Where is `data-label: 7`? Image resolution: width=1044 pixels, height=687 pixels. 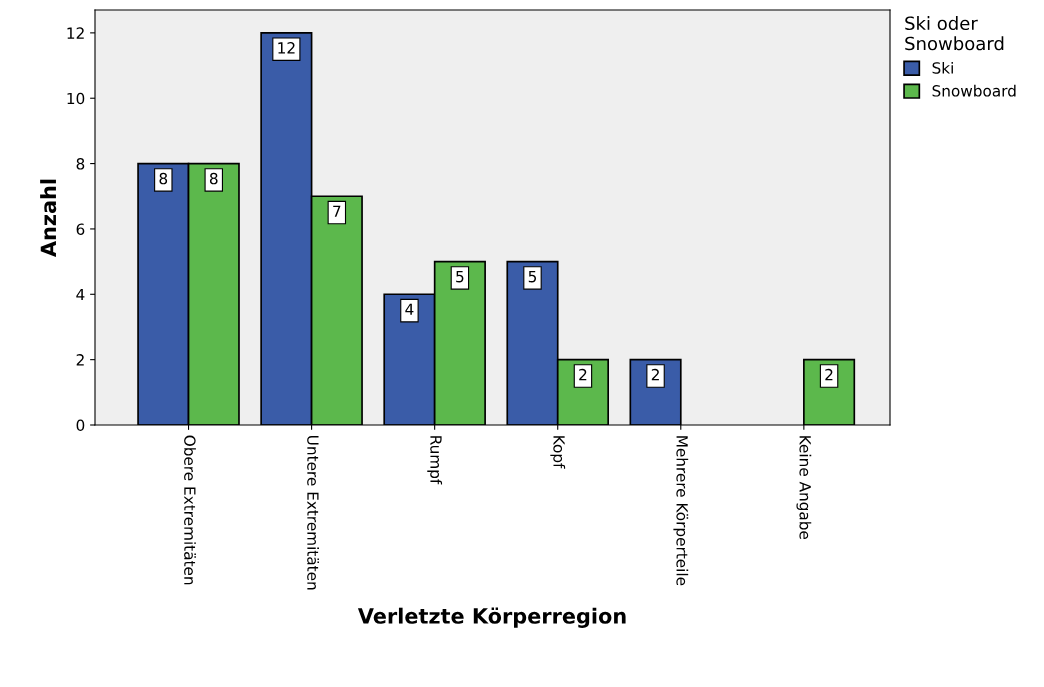 data-label: 7 is located at coordinates (337, 211).